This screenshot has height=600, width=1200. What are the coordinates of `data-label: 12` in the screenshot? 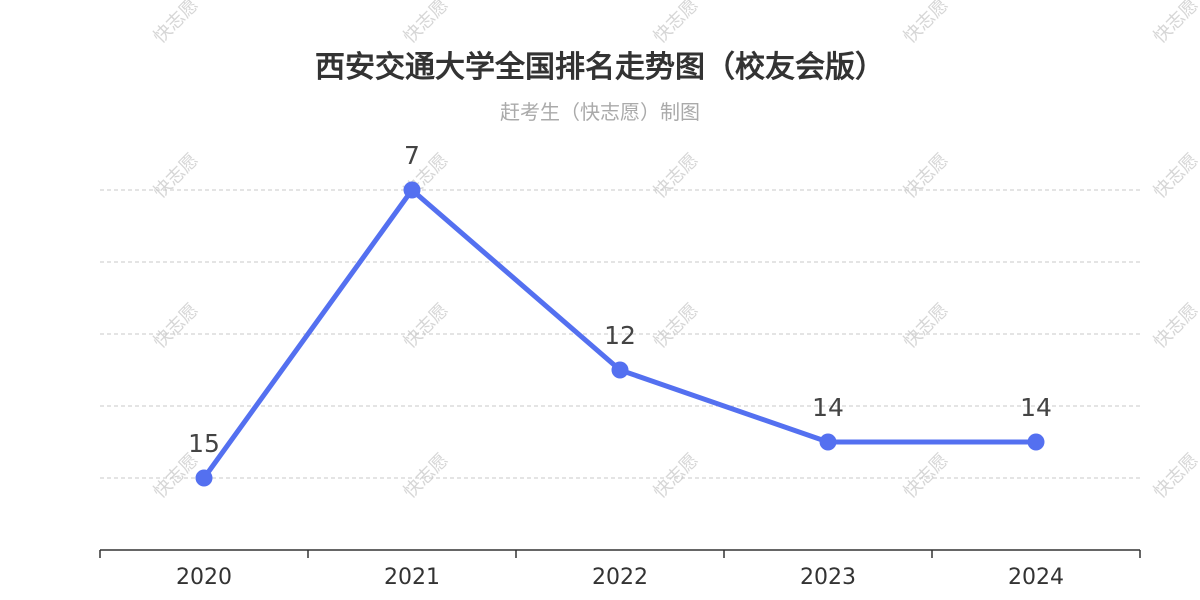 It's located at (620, 335).